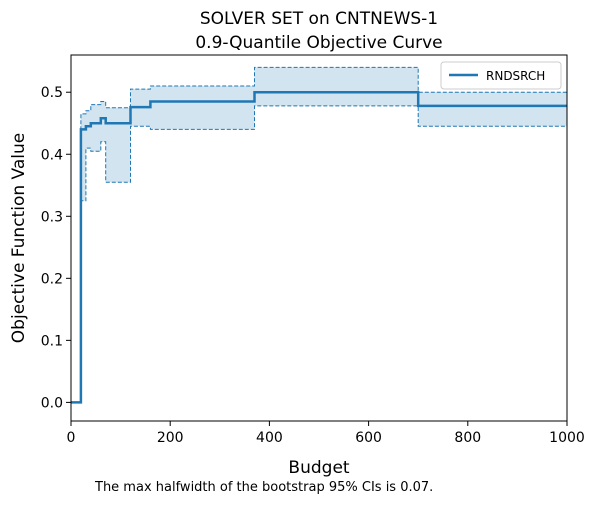 The height and width of the screenshot is (505, 597). What do you see at coordinates (467, 438) in the screenshot?
I see `x-tick-label: 800` at bounding box center [467, 438].